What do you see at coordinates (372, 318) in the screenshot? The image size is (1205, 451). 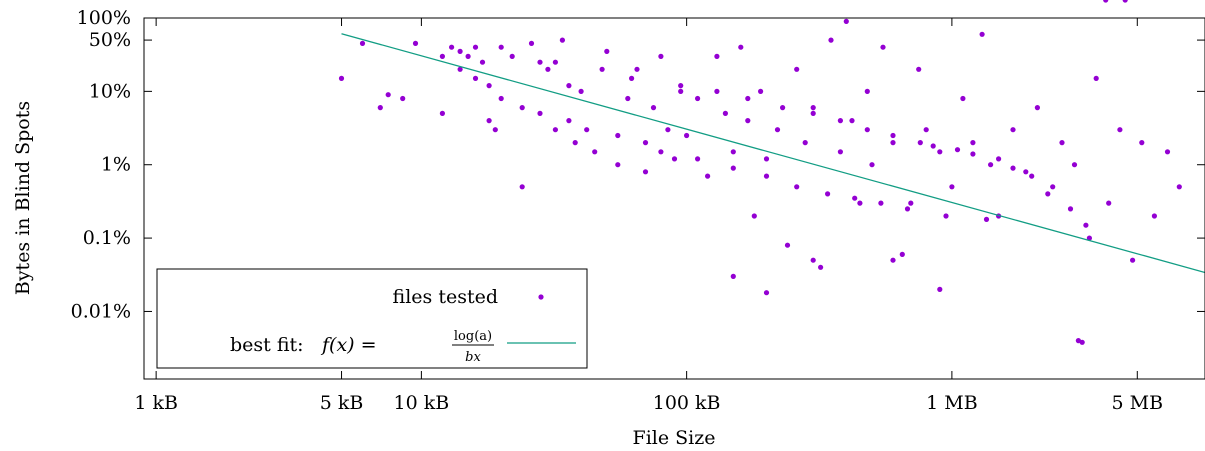 I see `legend-box` at bounding box center [372, 318].